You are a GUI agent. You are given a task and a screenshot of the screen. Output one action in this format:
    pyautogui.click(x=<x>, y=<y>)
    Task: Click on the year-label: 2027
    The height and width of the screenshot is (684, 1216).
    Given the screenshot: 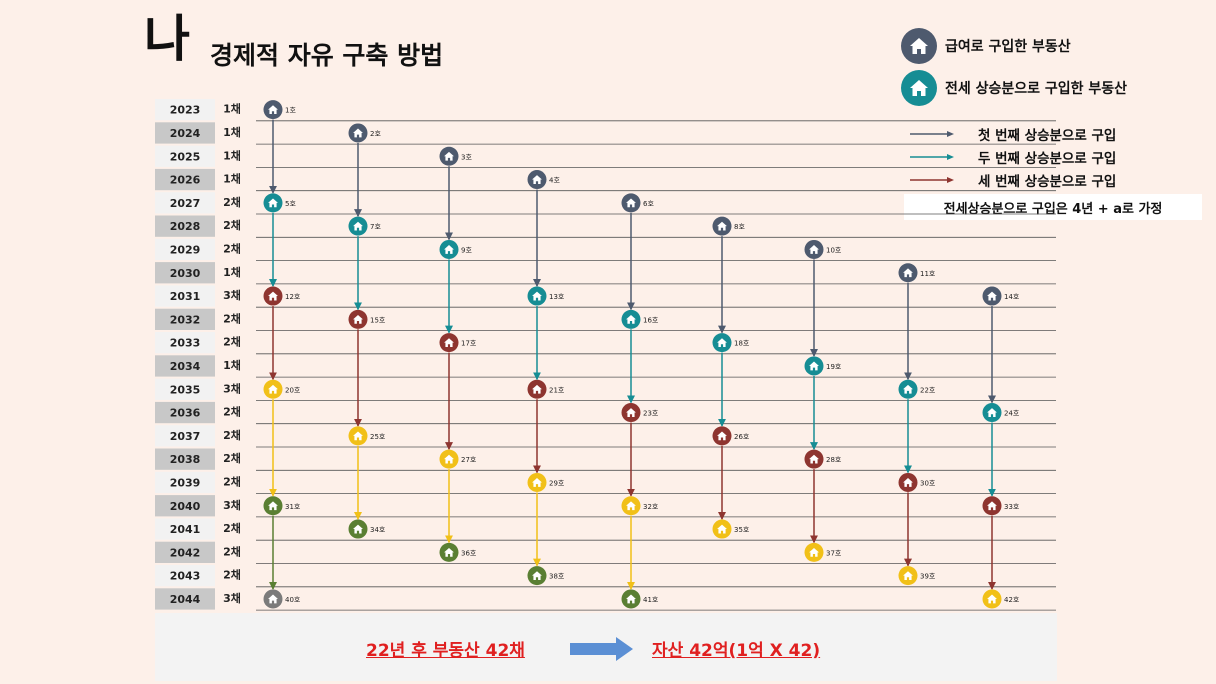 What is the action you would take?
    pyautogui.click(x=185, y=203)
    